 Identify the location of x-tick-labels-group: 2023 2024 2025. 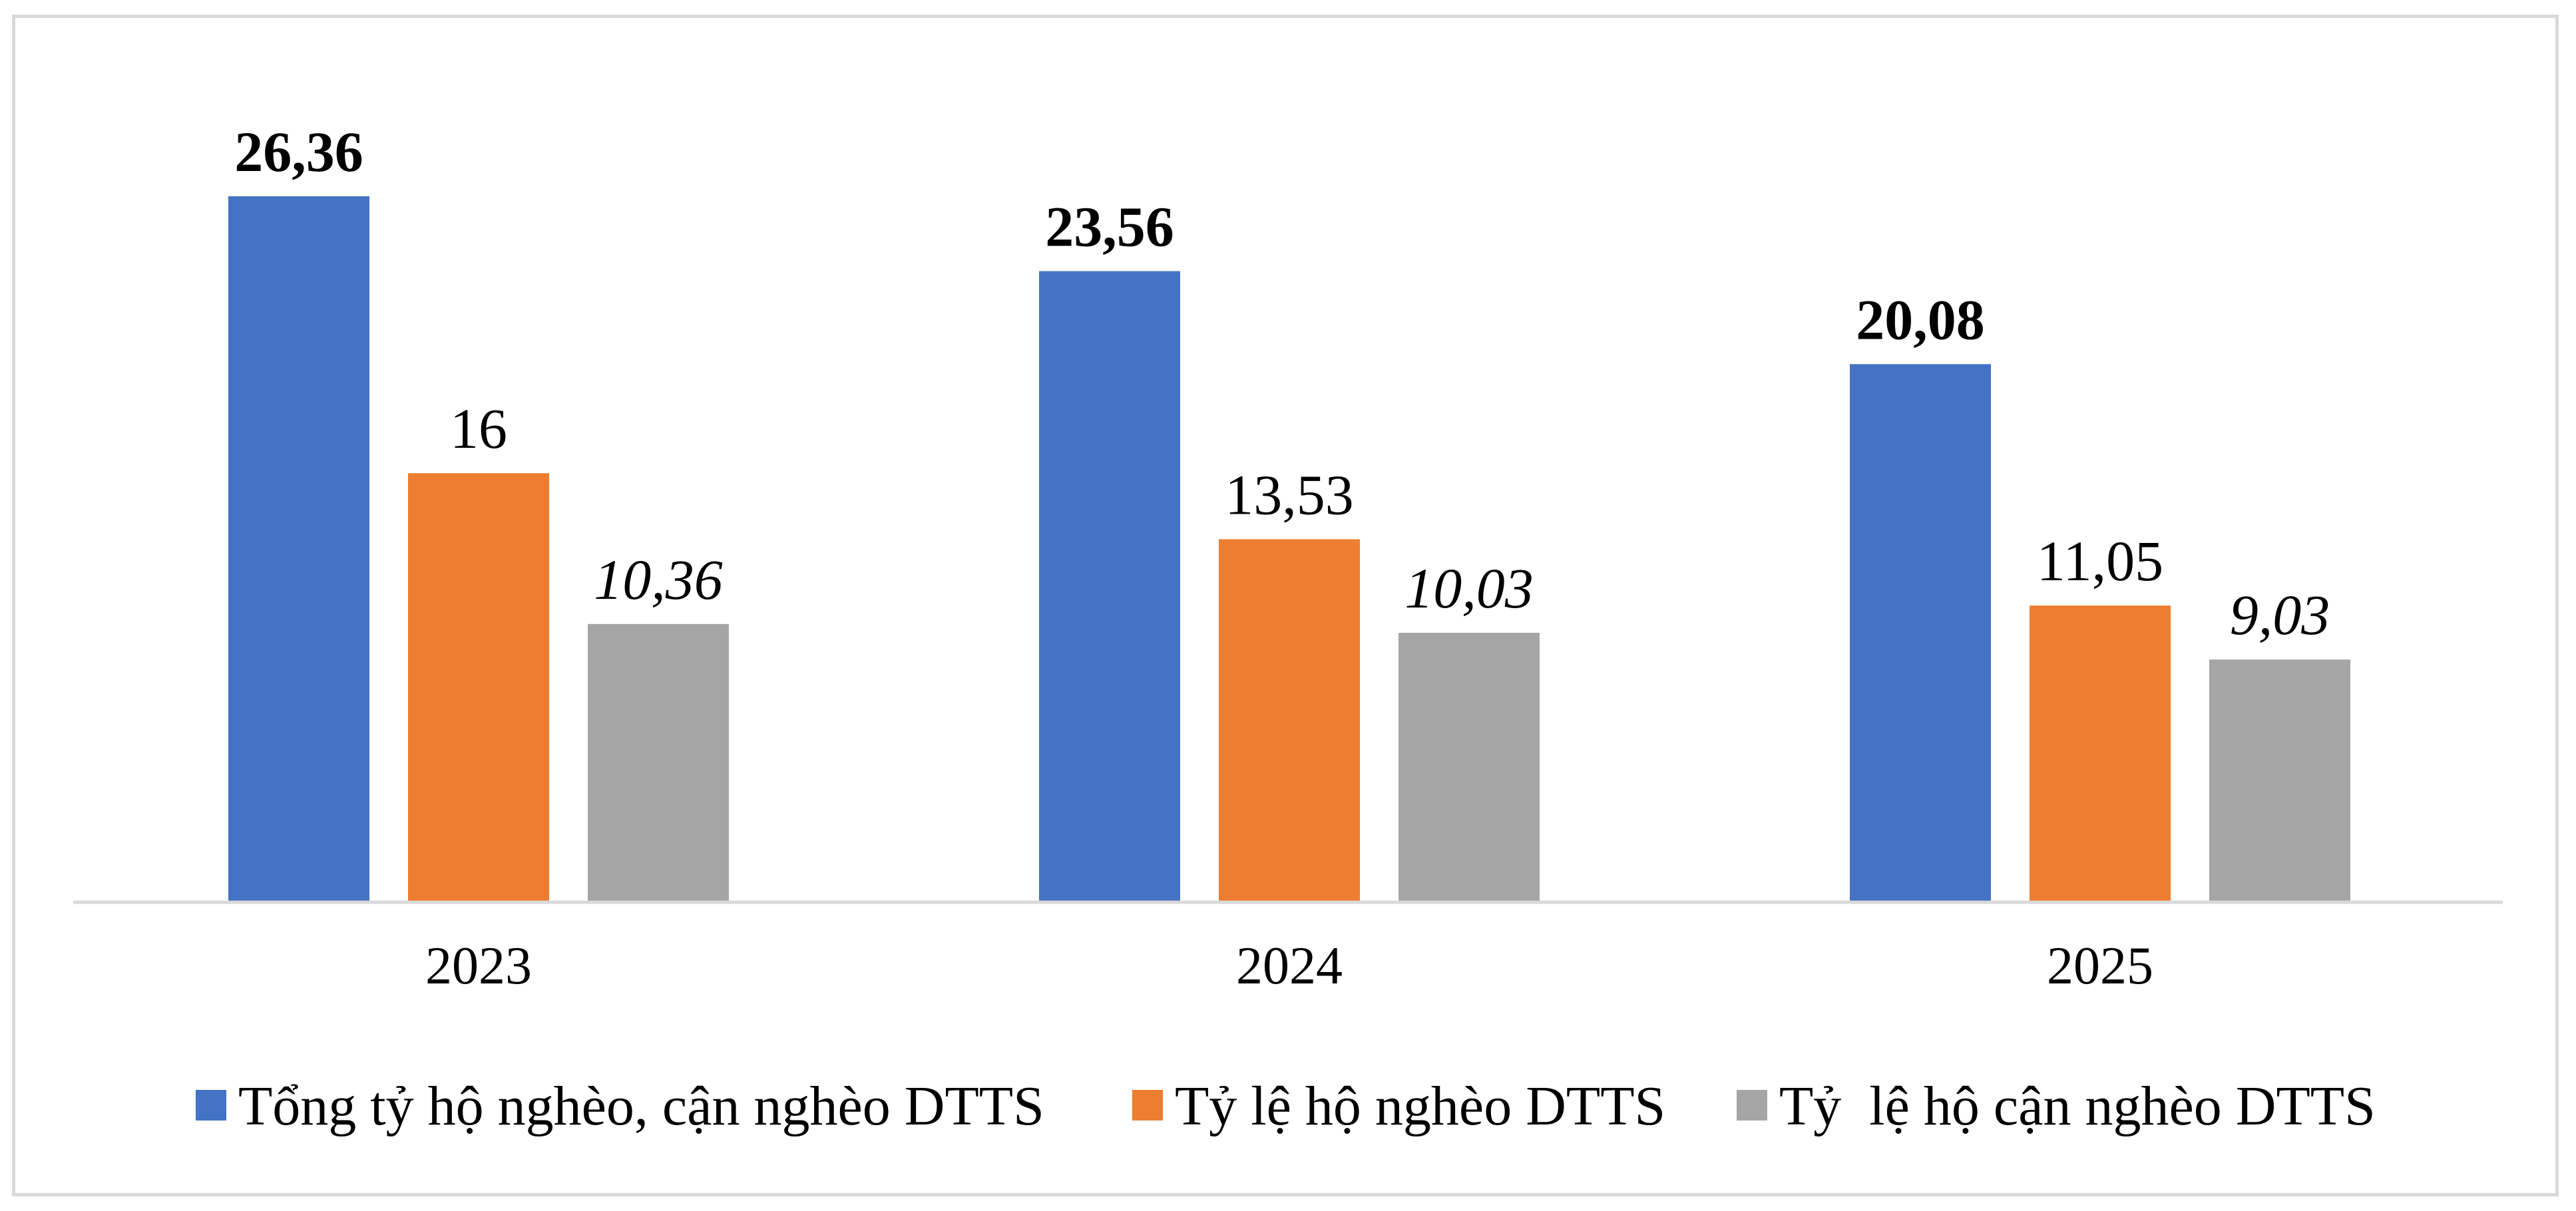
(1289, 966).